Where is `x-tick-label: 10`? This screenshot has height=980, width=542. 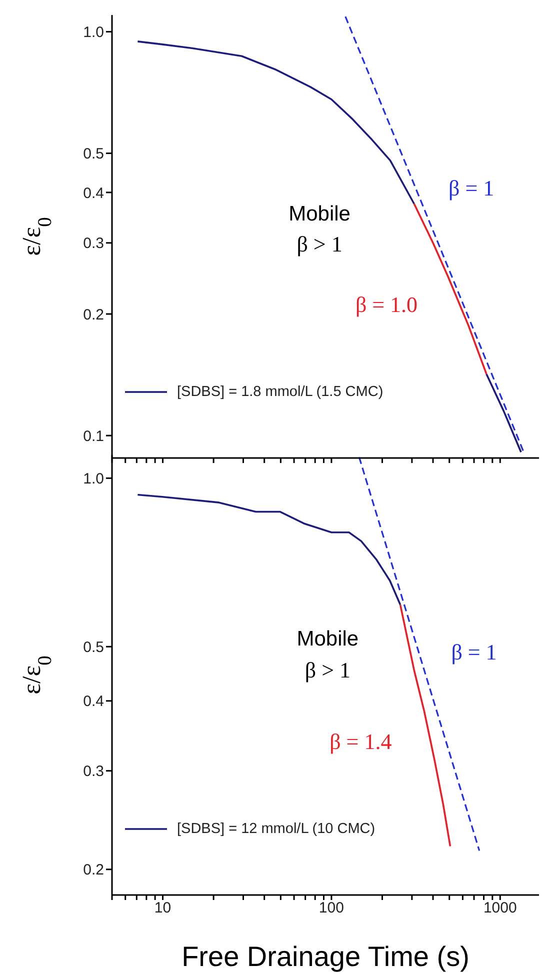 x-tick-label: 10 is located at coordinates (163, 908).